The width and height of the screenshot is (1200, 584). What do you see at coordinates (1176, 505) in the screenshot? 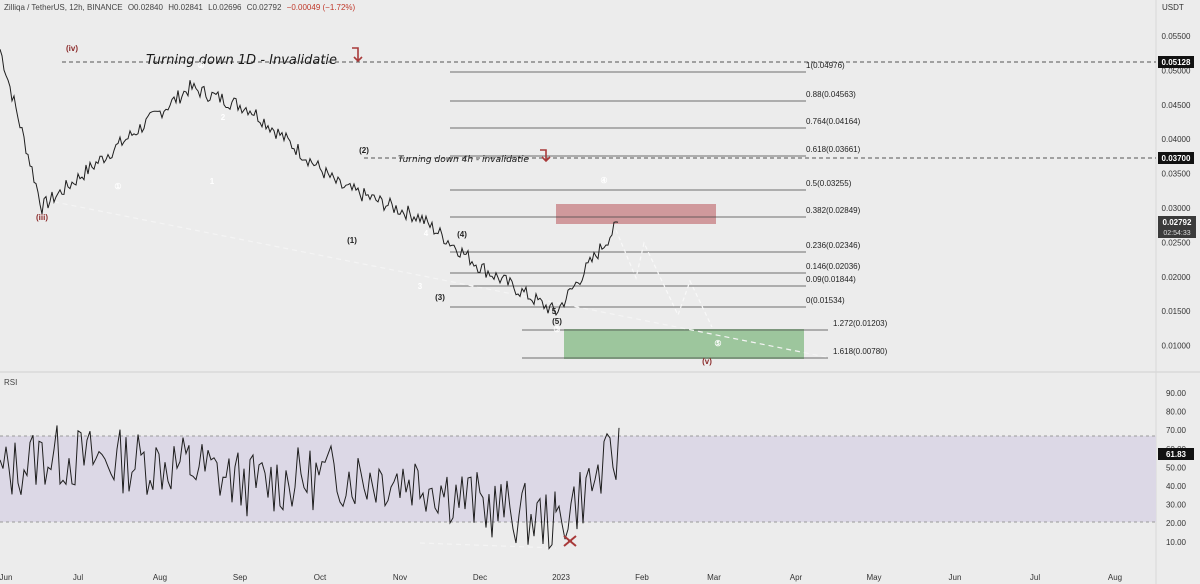
I see `rsi-tick-label: 30.00` at bounding box center [1176, 505].